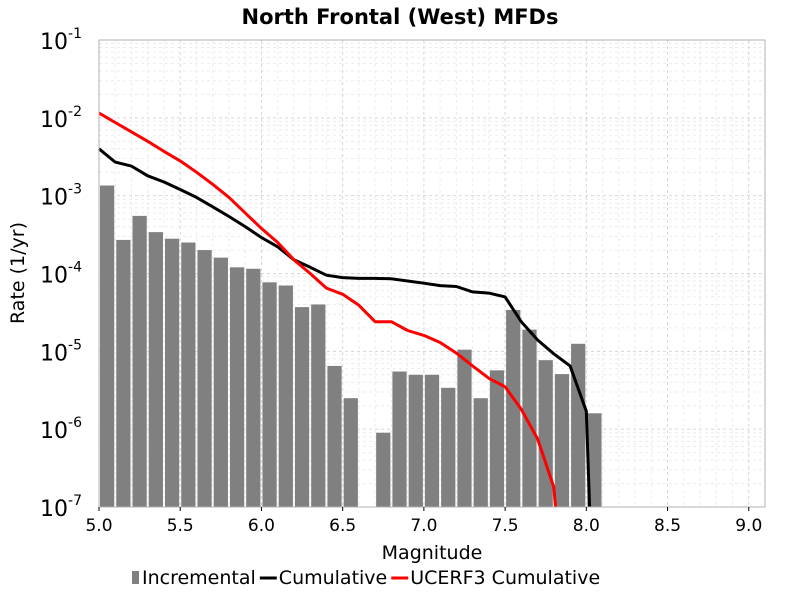 The height and width of the screenshot is (600, 800). What do you see at coordinates (75, 190) in the screenshot?
I see `y-tick-exponent: -3` at bounding box center [75, 190].